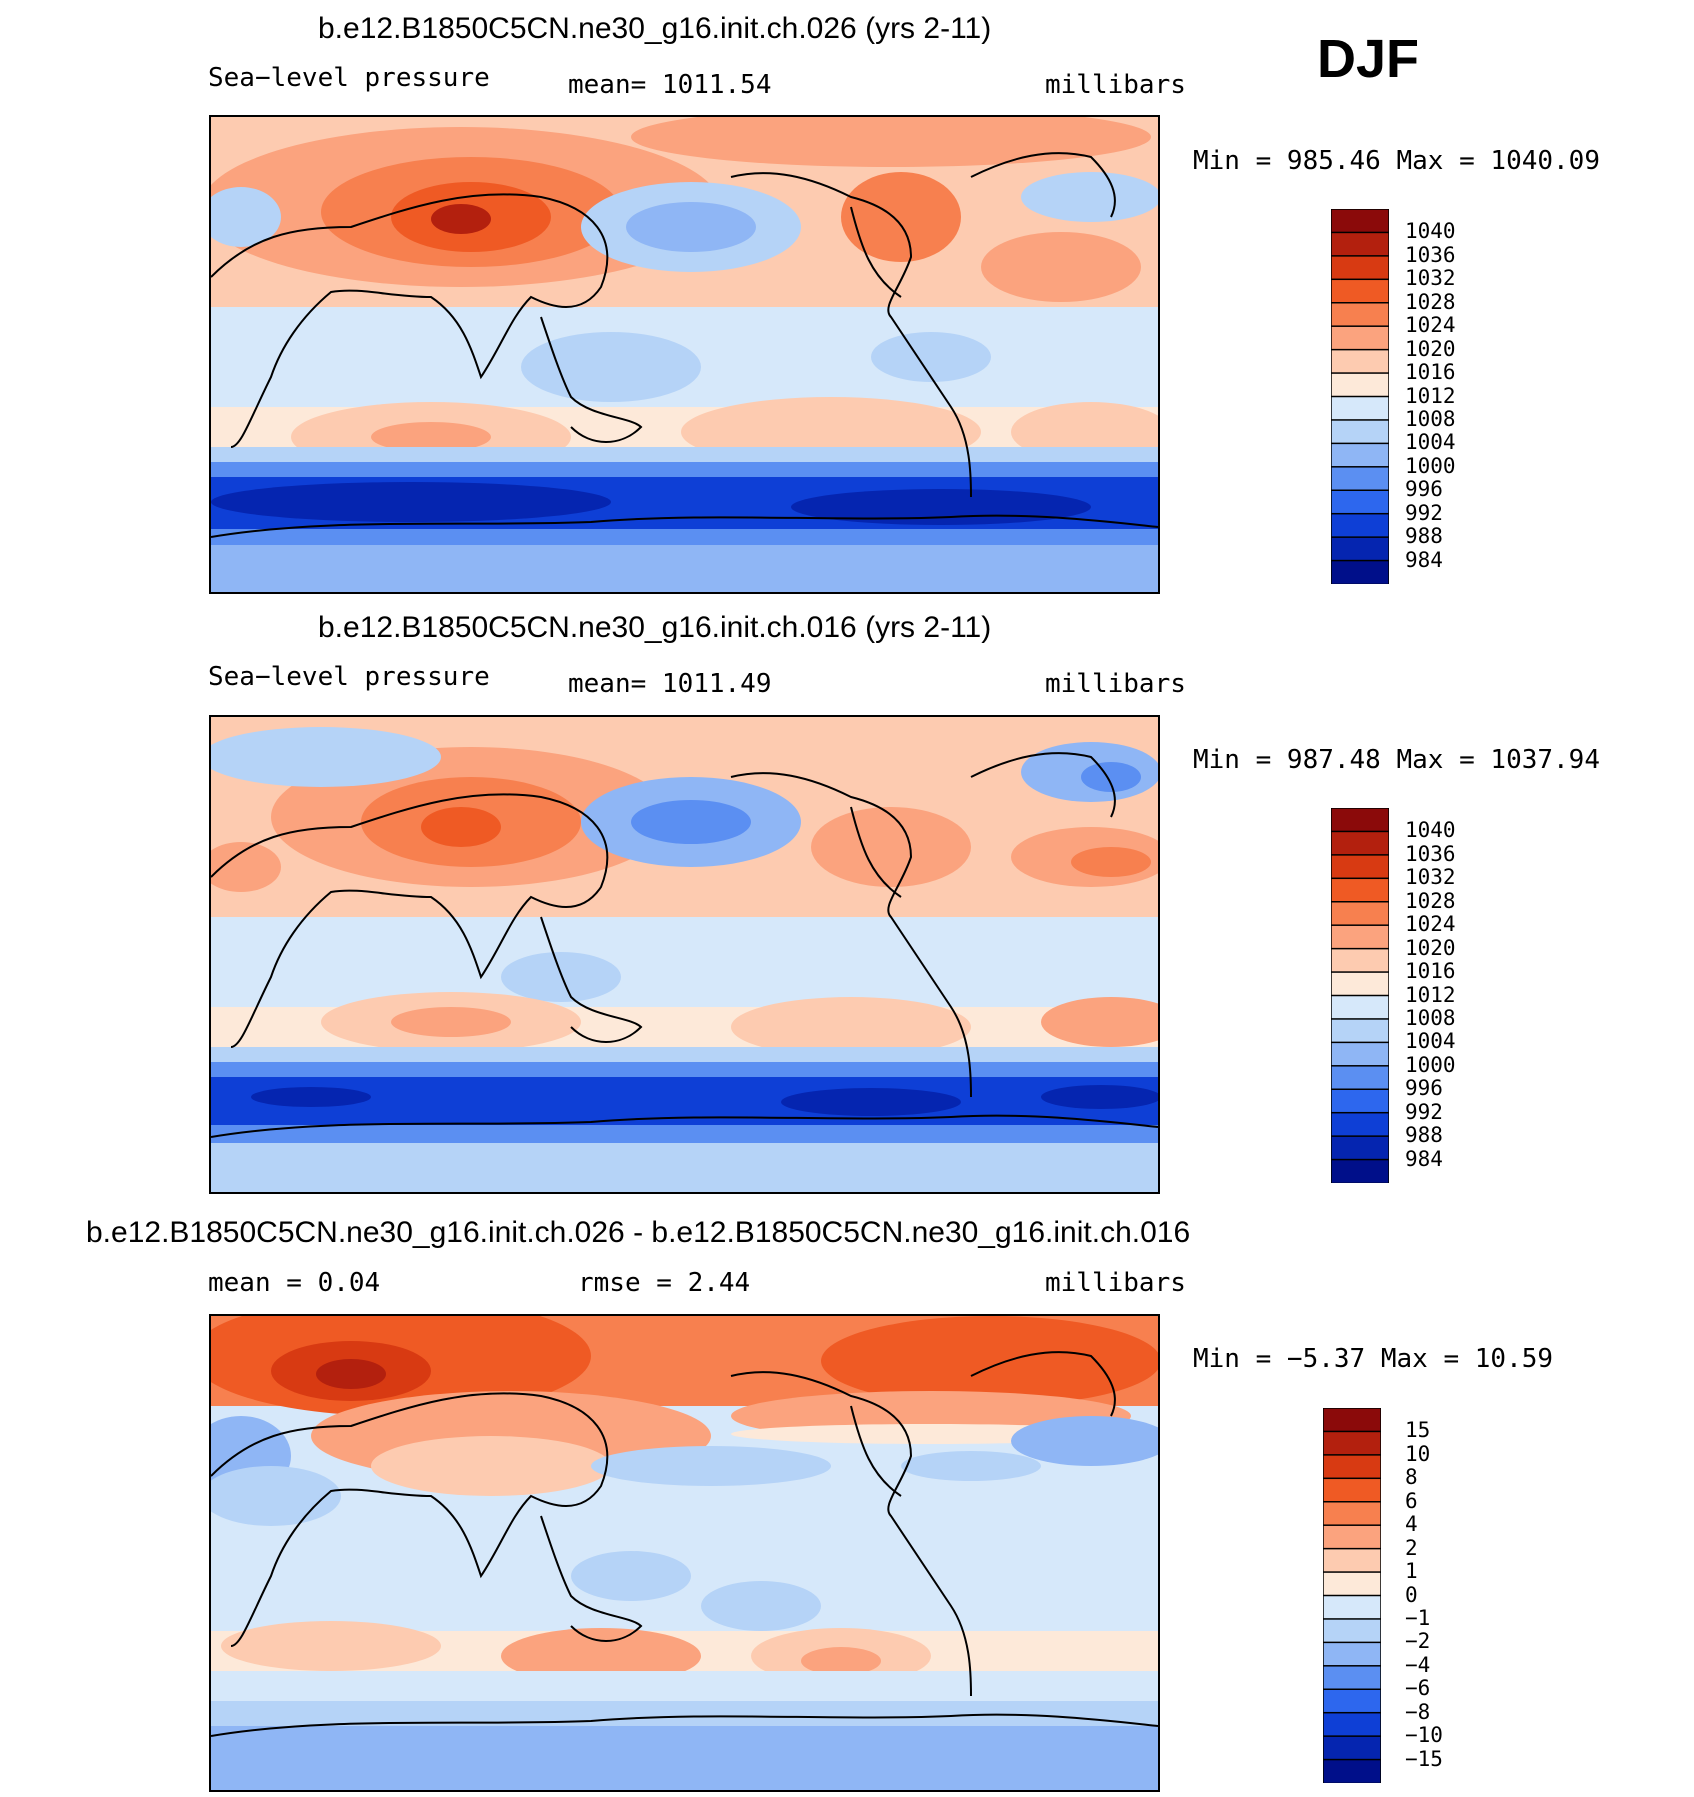 The image size is (1694, 1797). I want to click on panel-1-colorbar, so click(1360, 397).